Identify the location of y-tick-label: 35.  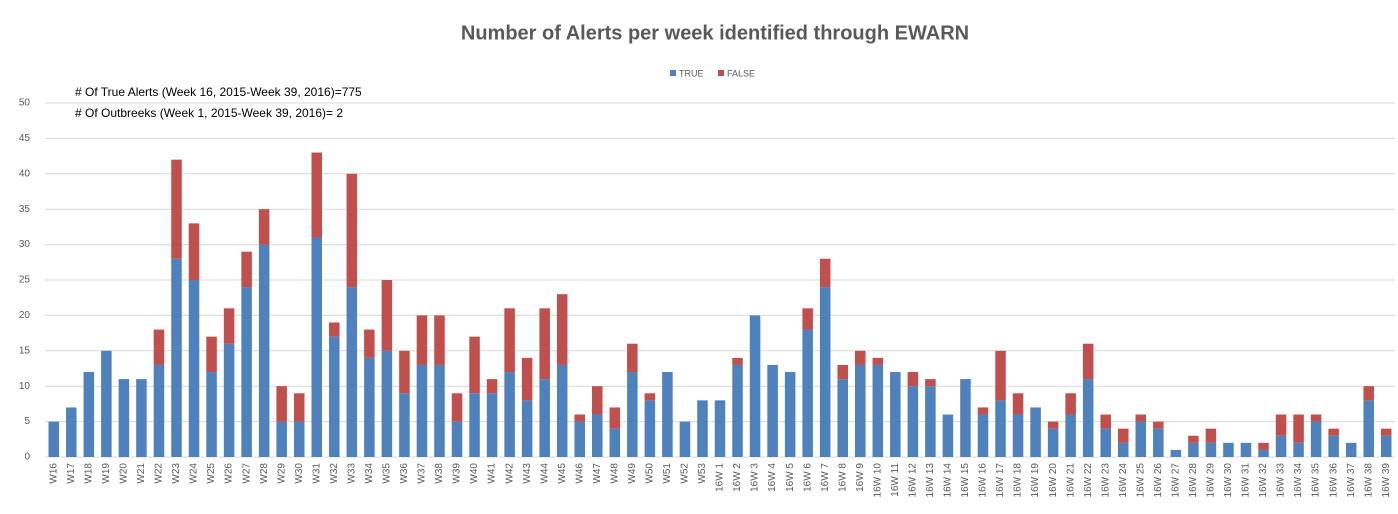
(25, 209).